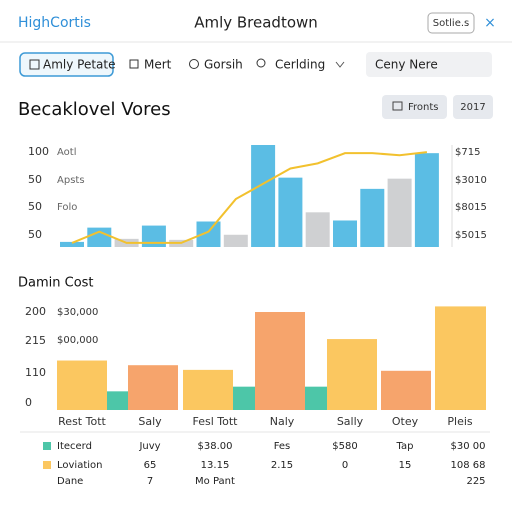 This screenshot has height=512, width=512. Describe the element at coordinates (67, 207) in the screenshot. I see `row-label: Folo` at that location.